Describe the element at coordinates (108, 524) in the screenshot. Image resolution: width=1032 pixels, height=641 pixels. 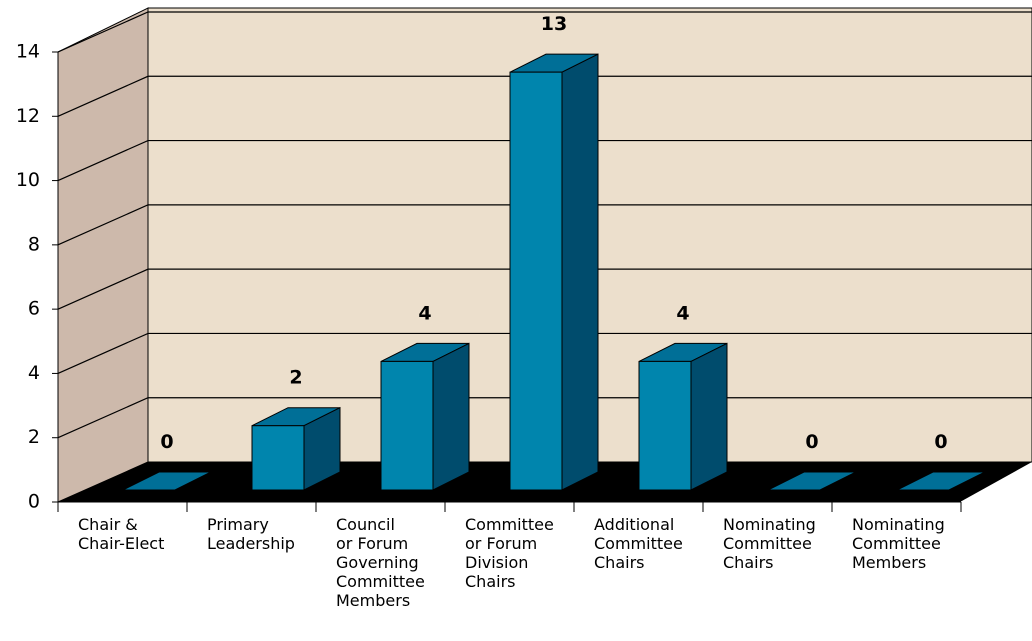
I see `x-tick-line: Chair &` at that location.